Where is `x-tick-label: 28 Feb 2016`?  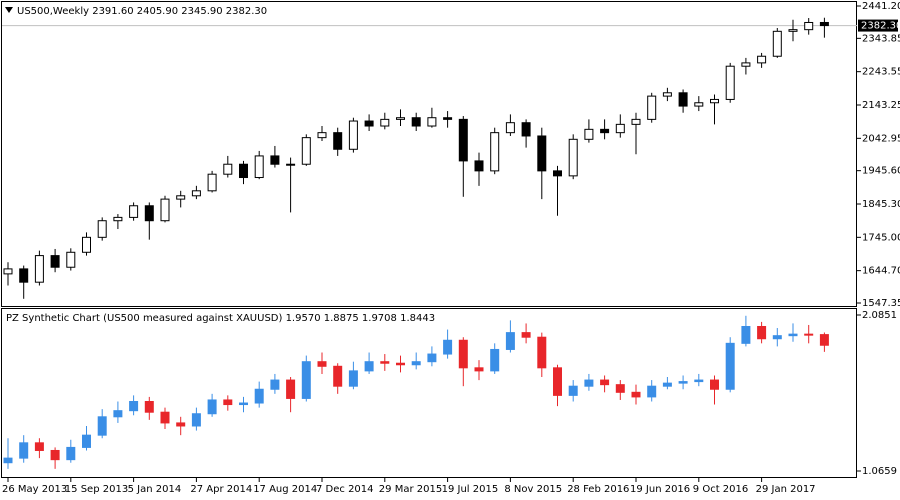 x-tick-label: 28 Feb 2016 is located at coordinates (598, 489).